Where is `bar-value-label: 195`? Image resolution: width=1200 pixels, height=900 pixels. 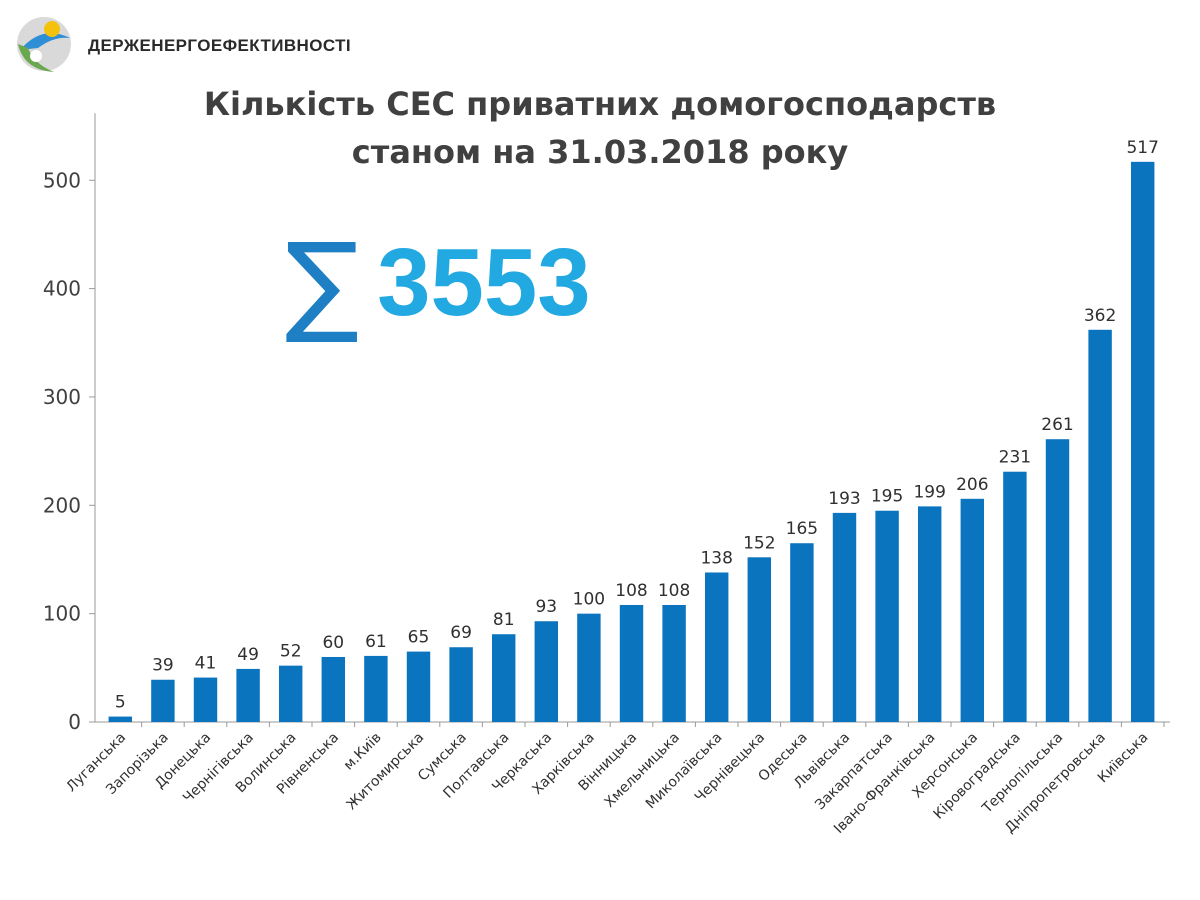 bar-value-label: 195 is located at coordinates (887, 497).